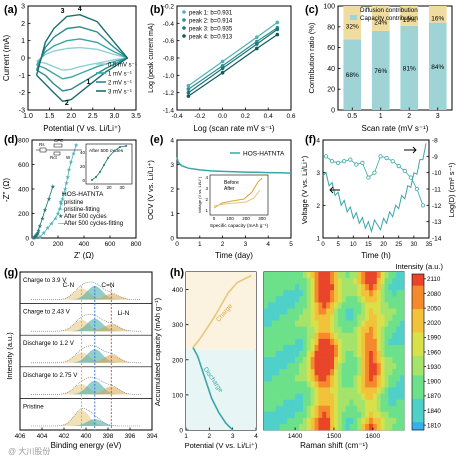 This screenshot has height=458, width=459. Describe the element at coordinates (130, 436) in the screenshot. I see `x-tick-label: 396` at that location.